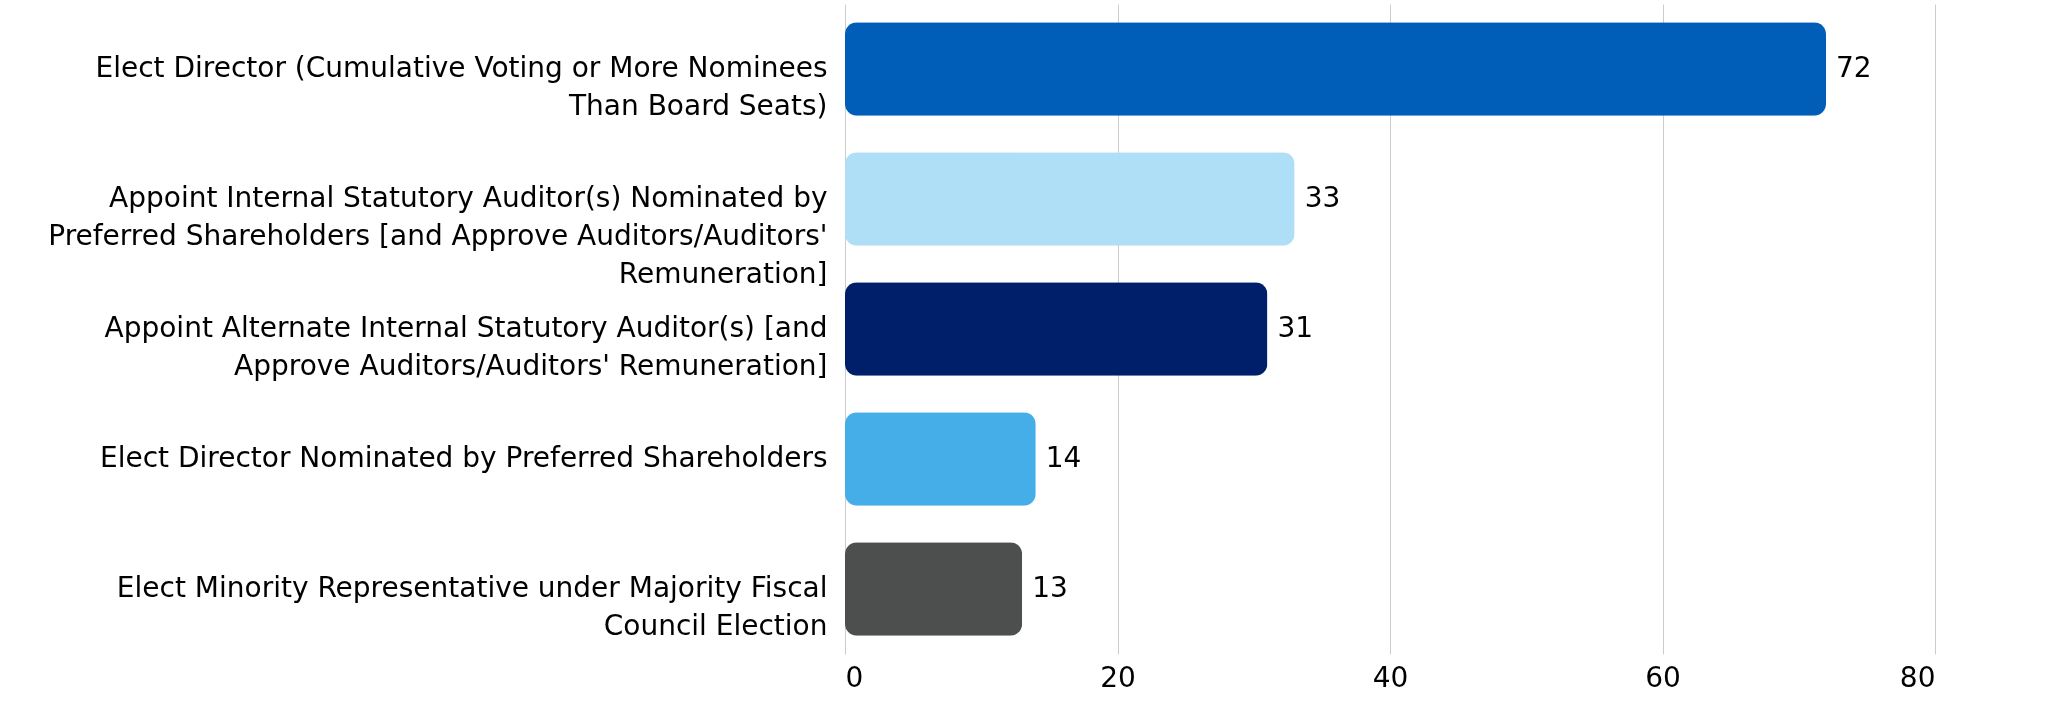 The height and width of the screenshot is (716, 2049). Describe the element at coordinates (1063, 457) in the screenshot. I see `data-label: 14` at that location.